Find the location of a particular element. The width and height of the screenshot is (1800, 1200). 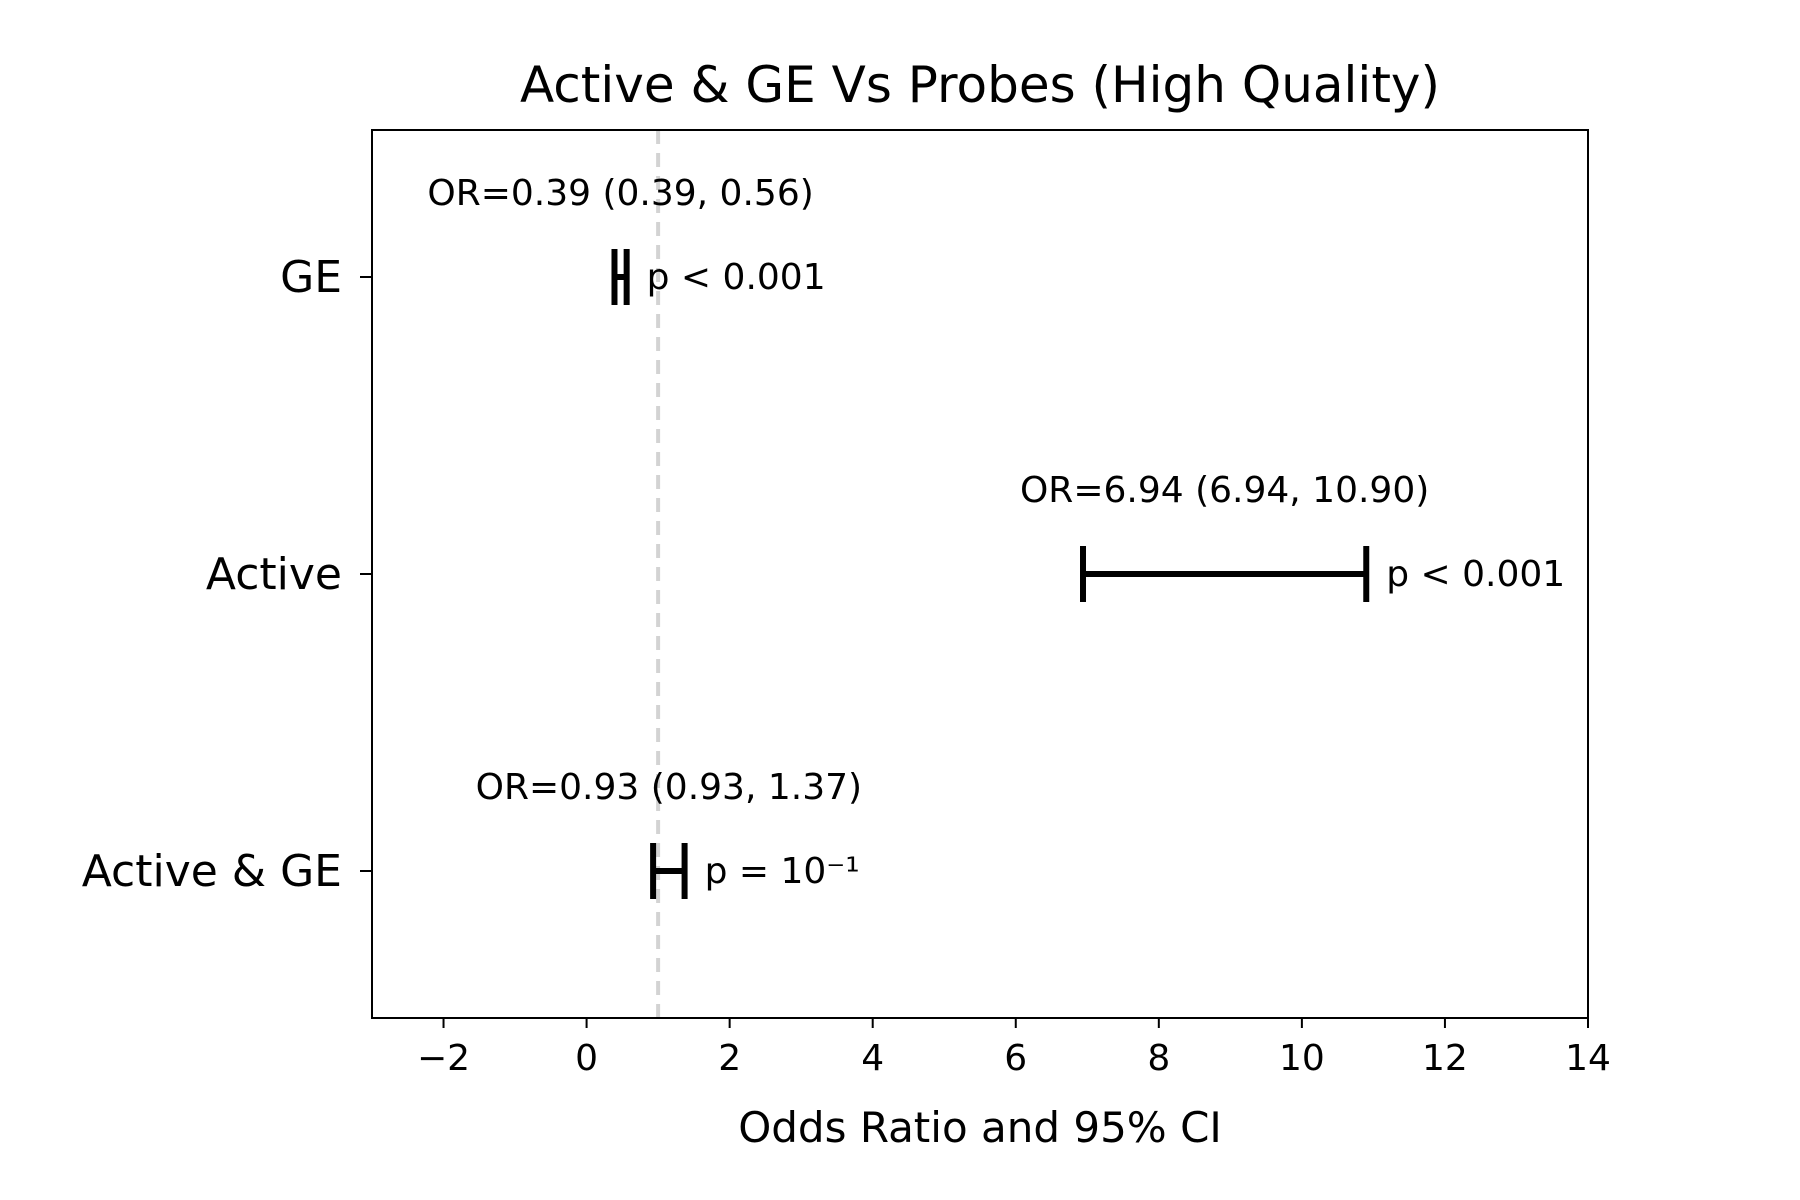

chart-title: Active & GE Vs Probes (High Quality) is located at coordinates (980, 85).